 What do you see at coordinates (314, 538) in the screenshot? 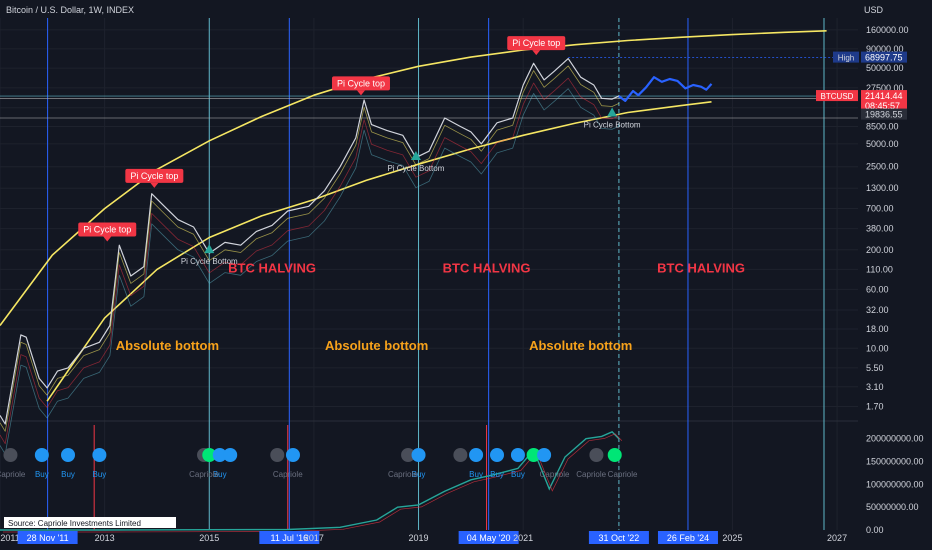
I see `time-tick-5: 2017` at bounding box center [314, 538].